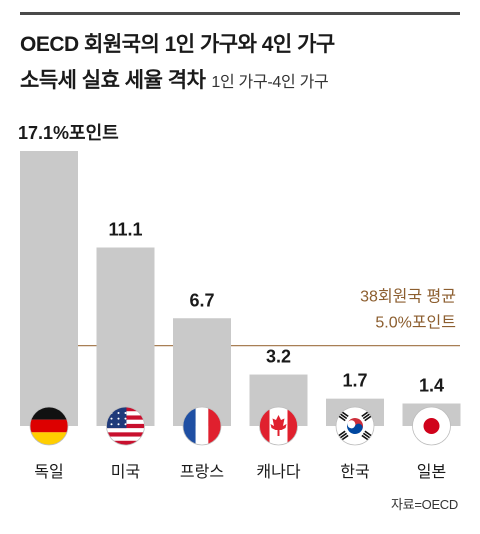 The image size is (480, 534). What do you see at coordinates (278, 472) in the screenshot?
I see `category-label-4: 캐나다` at bounding box center [278, 472].